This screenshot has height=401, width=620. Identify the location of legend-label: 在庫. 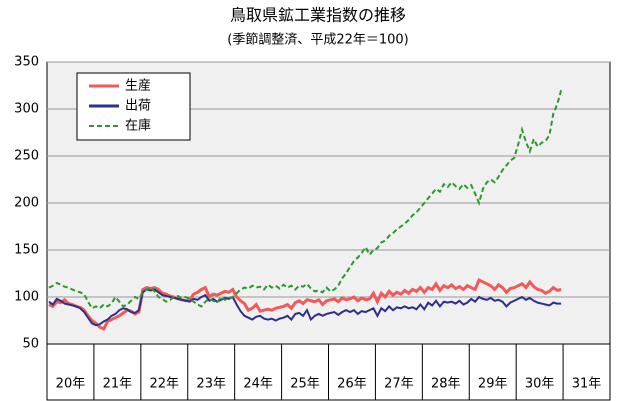
(138, 126).